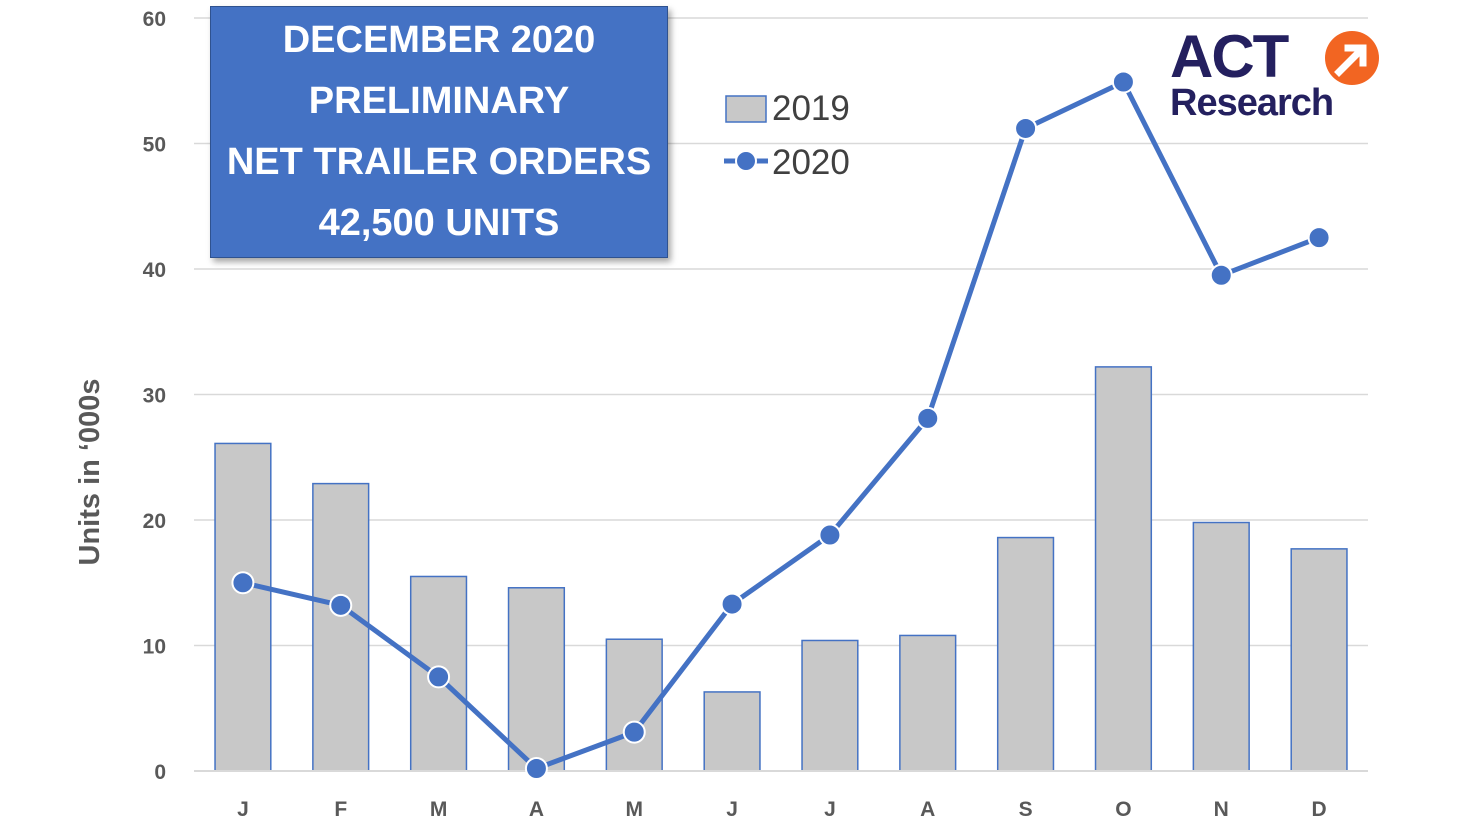 The height and width of the screenshot is (830, 1475). I want to click on x-tick-label: D, so click(1318, 809).